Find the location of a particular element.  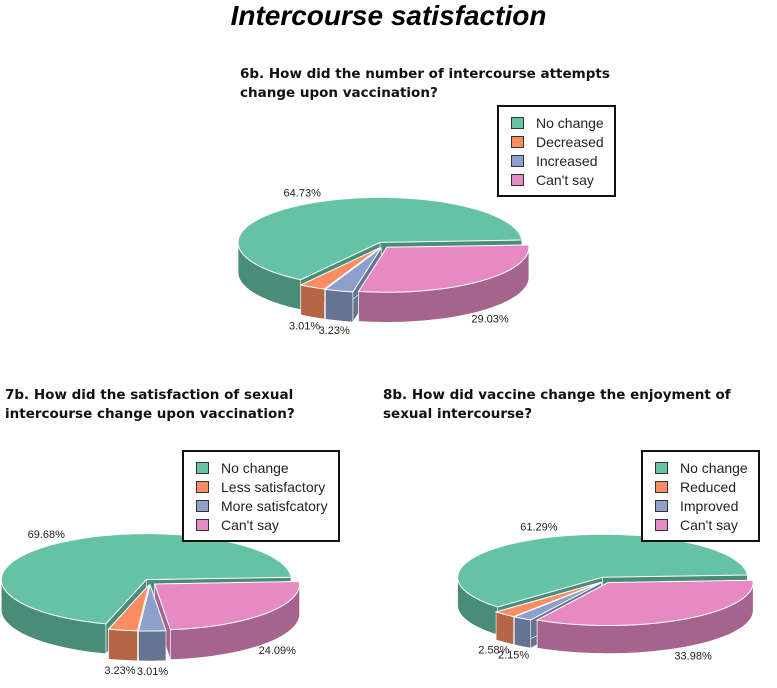

legend-entry: Increased is located at coordinates (557, 160).